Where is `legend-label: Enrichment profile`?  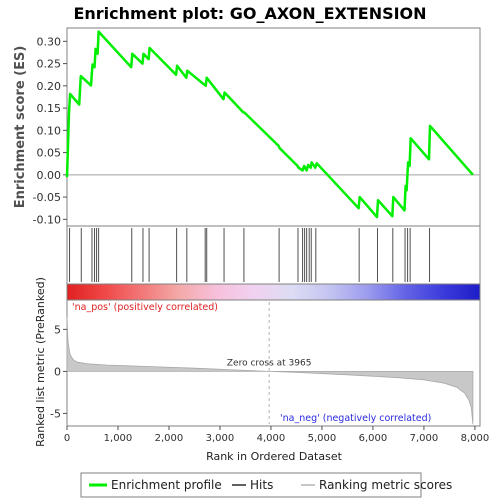
legend-label: Enrichment profile is located at coordinates (166, 485).